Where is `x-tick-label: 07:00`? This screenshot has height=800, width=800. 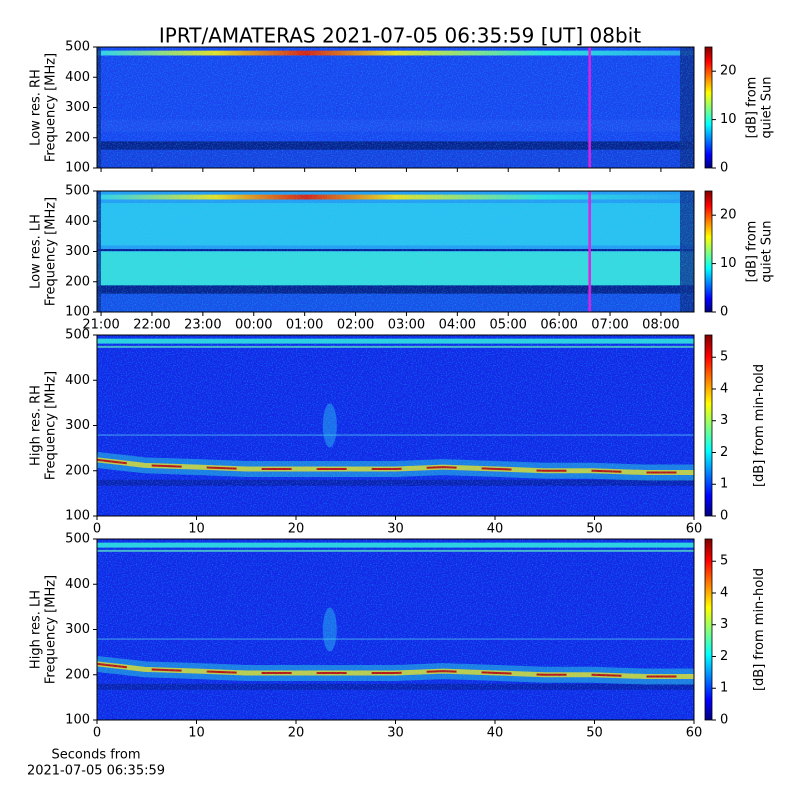 x-tick-label: 07:00 is located at coordinates (609, 325).